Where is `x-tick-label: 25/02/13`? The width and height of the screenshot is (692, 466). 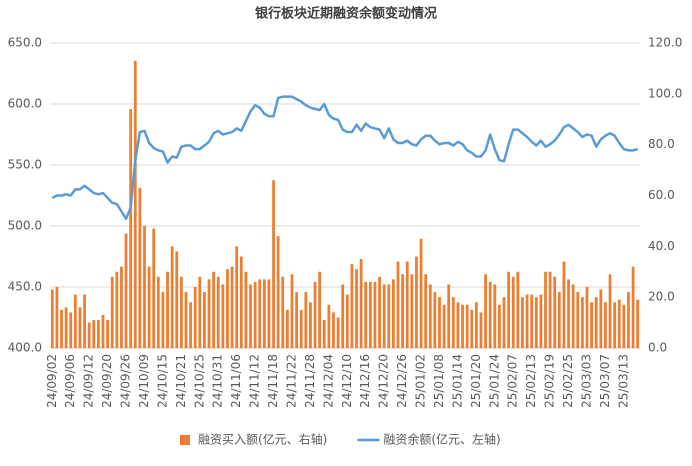 x-tick-label: 25/02/13 is located at coordinates (531, 381).